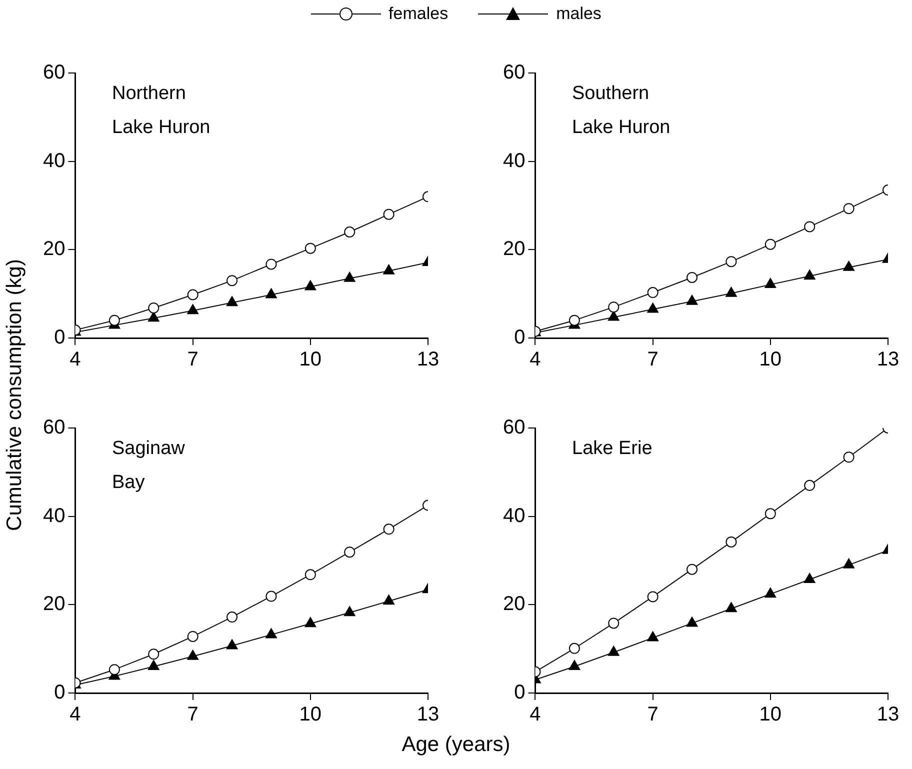  What do you see at coordinates (418, 14) in the screenshot?
I see `legend-label: females` at bounding box center [418, 14].